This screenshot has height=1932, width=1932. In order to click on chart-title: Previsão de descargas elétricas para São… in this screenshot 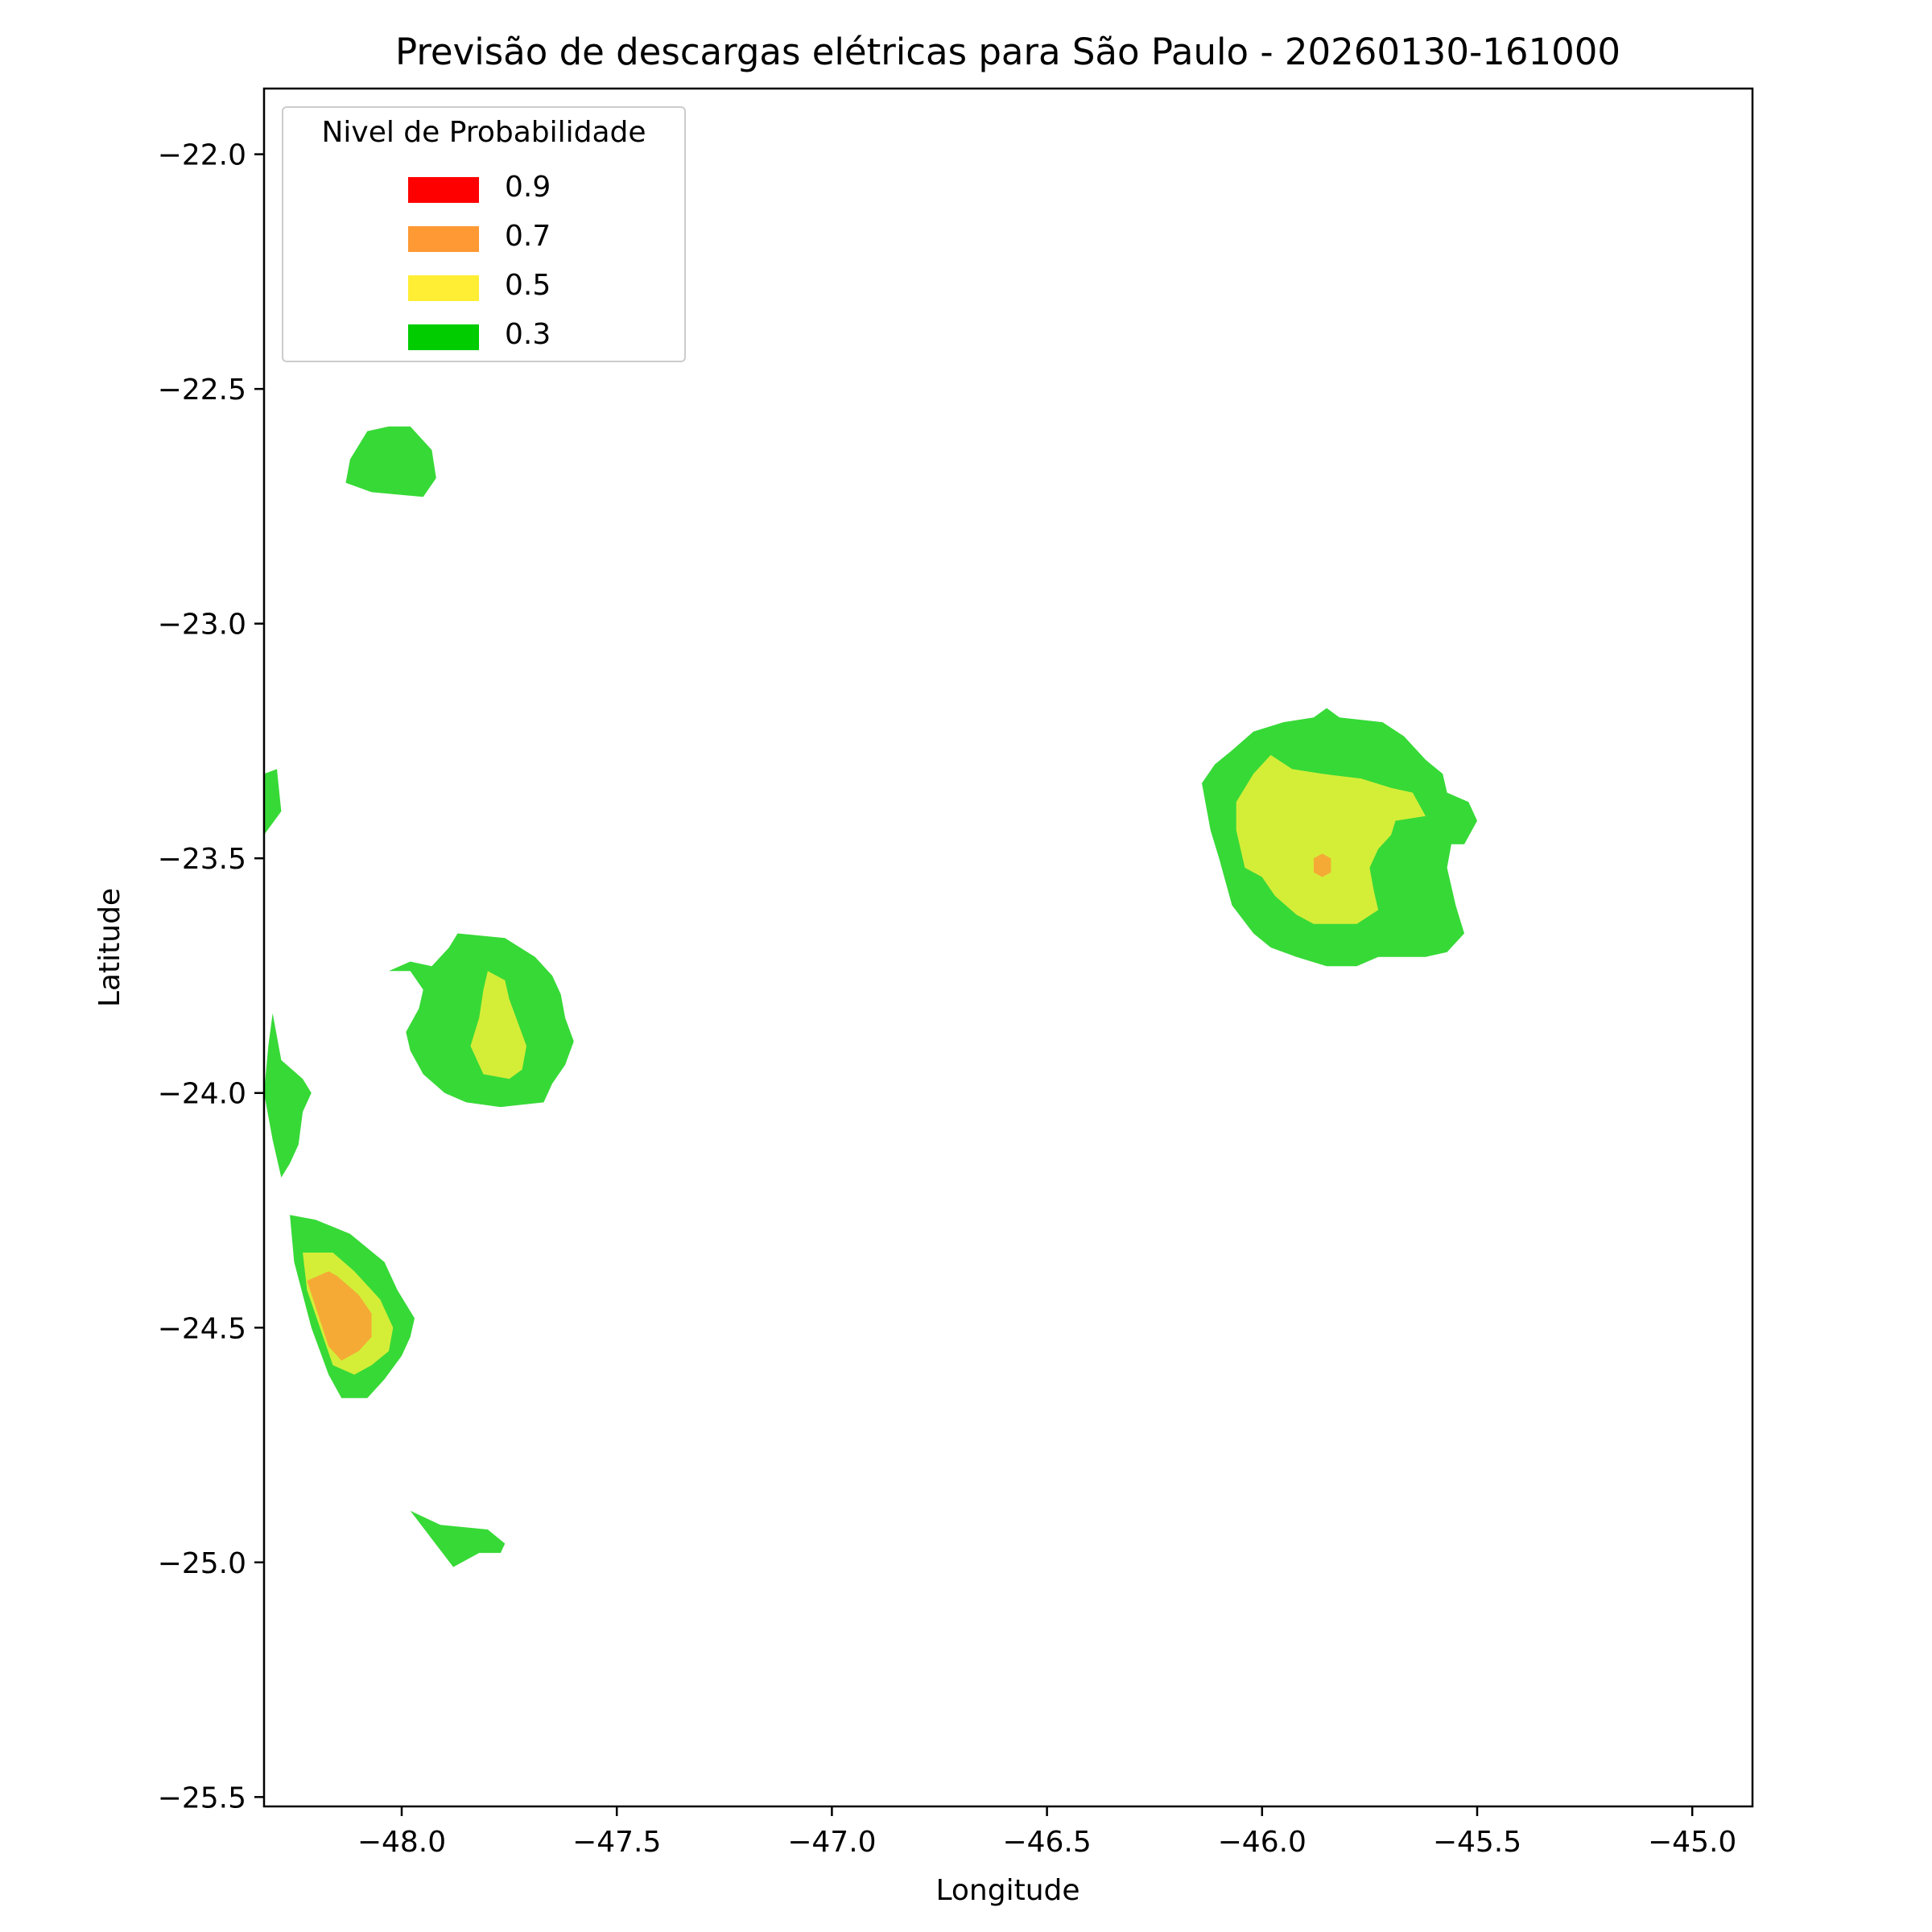, I will do `click(1007, 52)`.